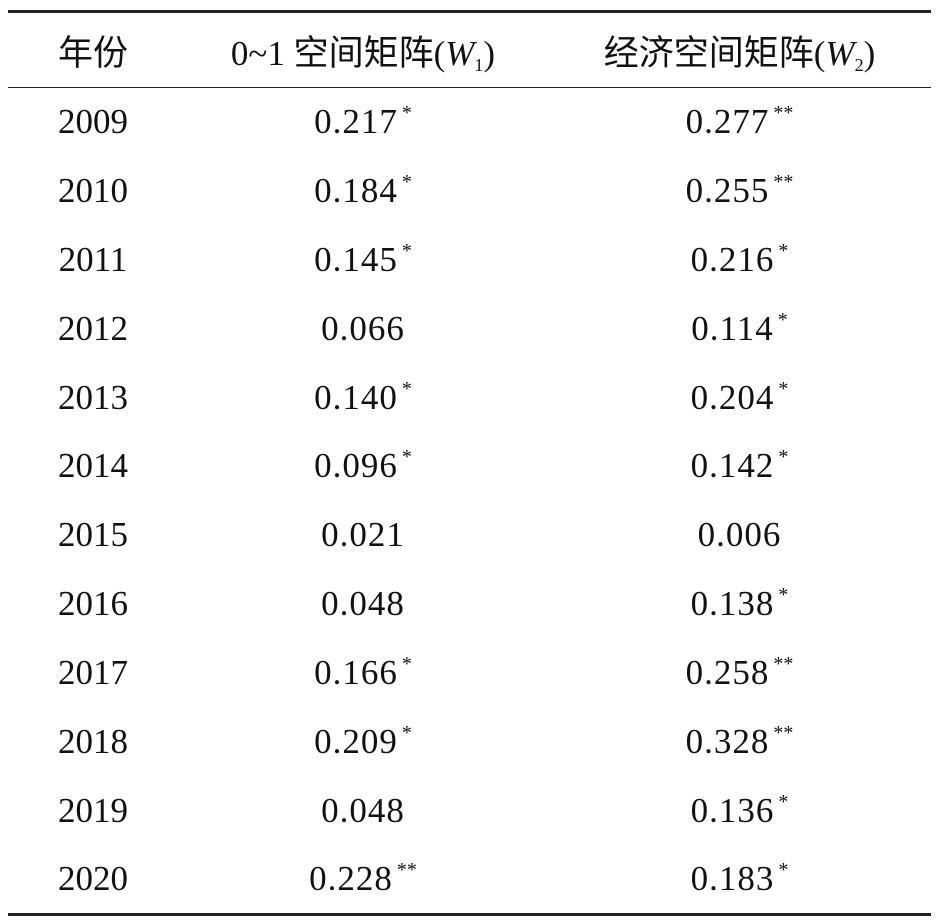 The width and height of the screenshot is (939, 922). I want to click on coefficient: 0.258, so click(727, 673).